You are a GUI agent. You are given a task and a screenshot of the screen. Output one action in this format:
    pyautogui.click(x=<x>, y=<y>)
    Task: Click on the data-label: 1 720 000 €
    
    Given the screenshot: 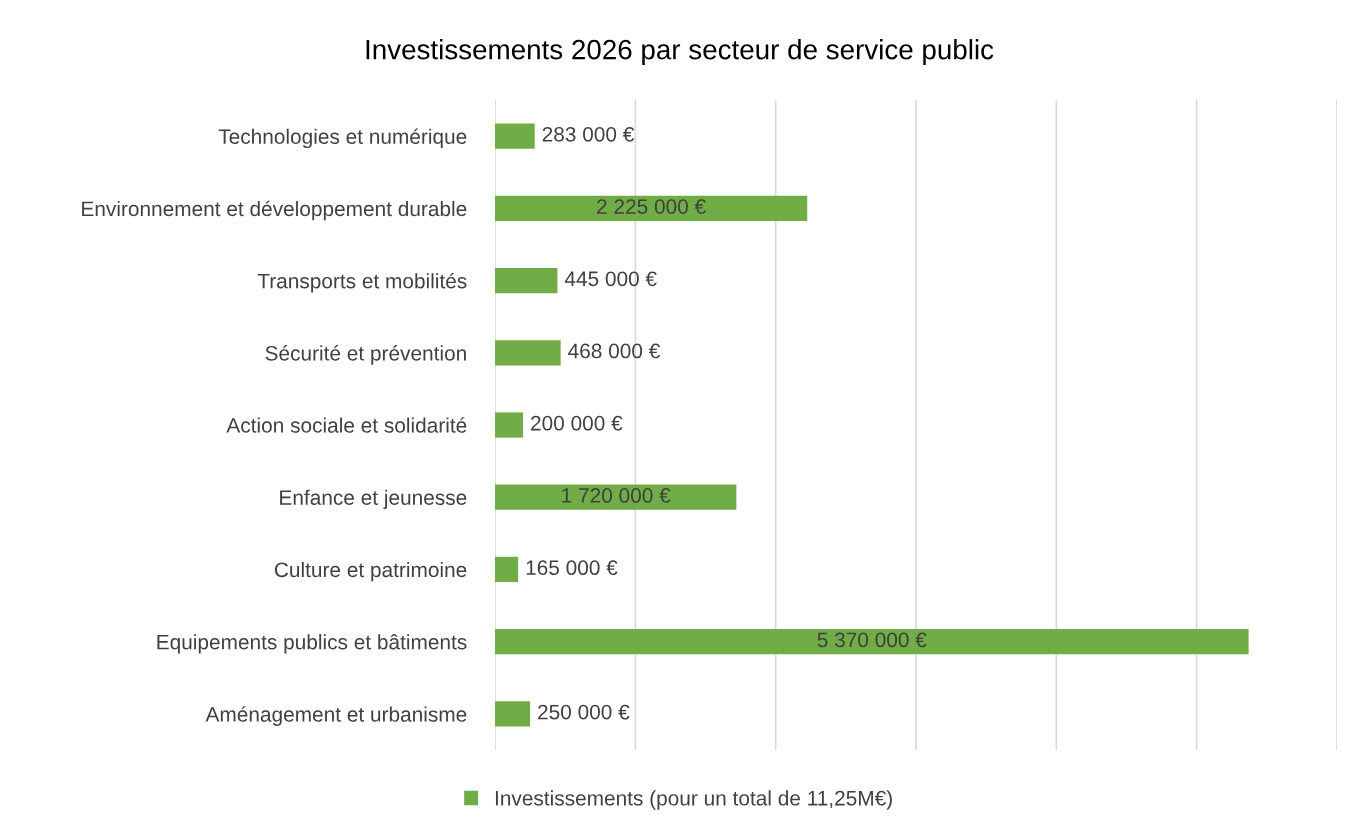 What is the action you would take?
    pyautogui.click(x=616, y=495)
    